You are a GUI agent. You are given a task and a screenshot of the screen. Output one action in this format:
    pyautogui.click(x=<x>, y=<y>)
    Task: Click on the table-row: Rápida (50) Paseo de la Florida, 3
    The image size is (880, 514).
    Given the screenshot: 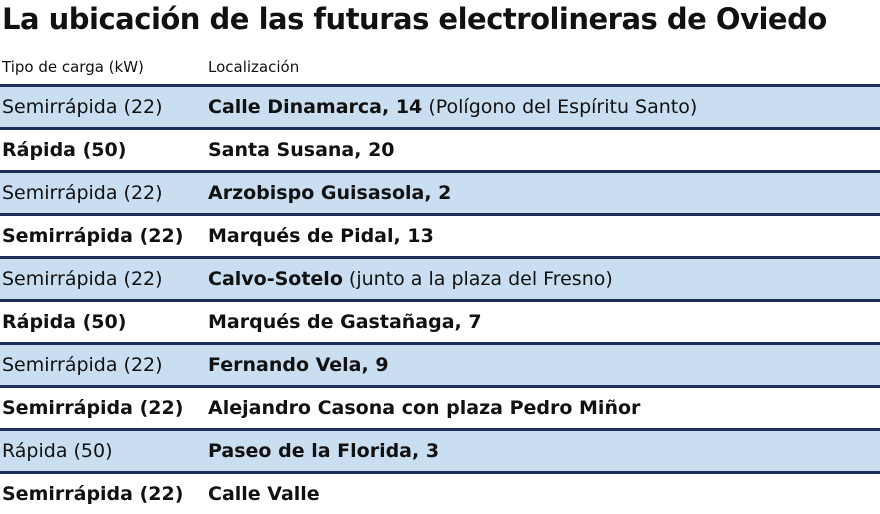 What is the action you would take?
    pyautogui.click(x=440, y=449)
    